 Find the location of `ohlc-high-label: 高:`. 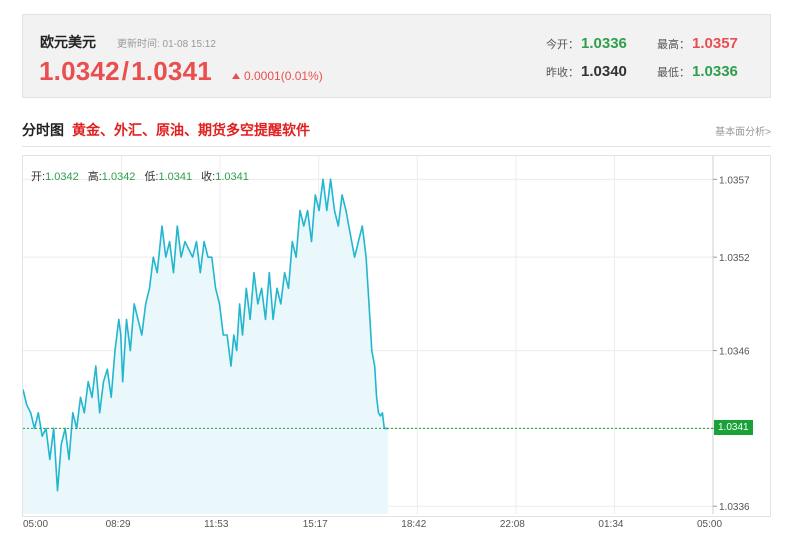

ohlc-high-label: 高: is located at coordinates (94, 177).